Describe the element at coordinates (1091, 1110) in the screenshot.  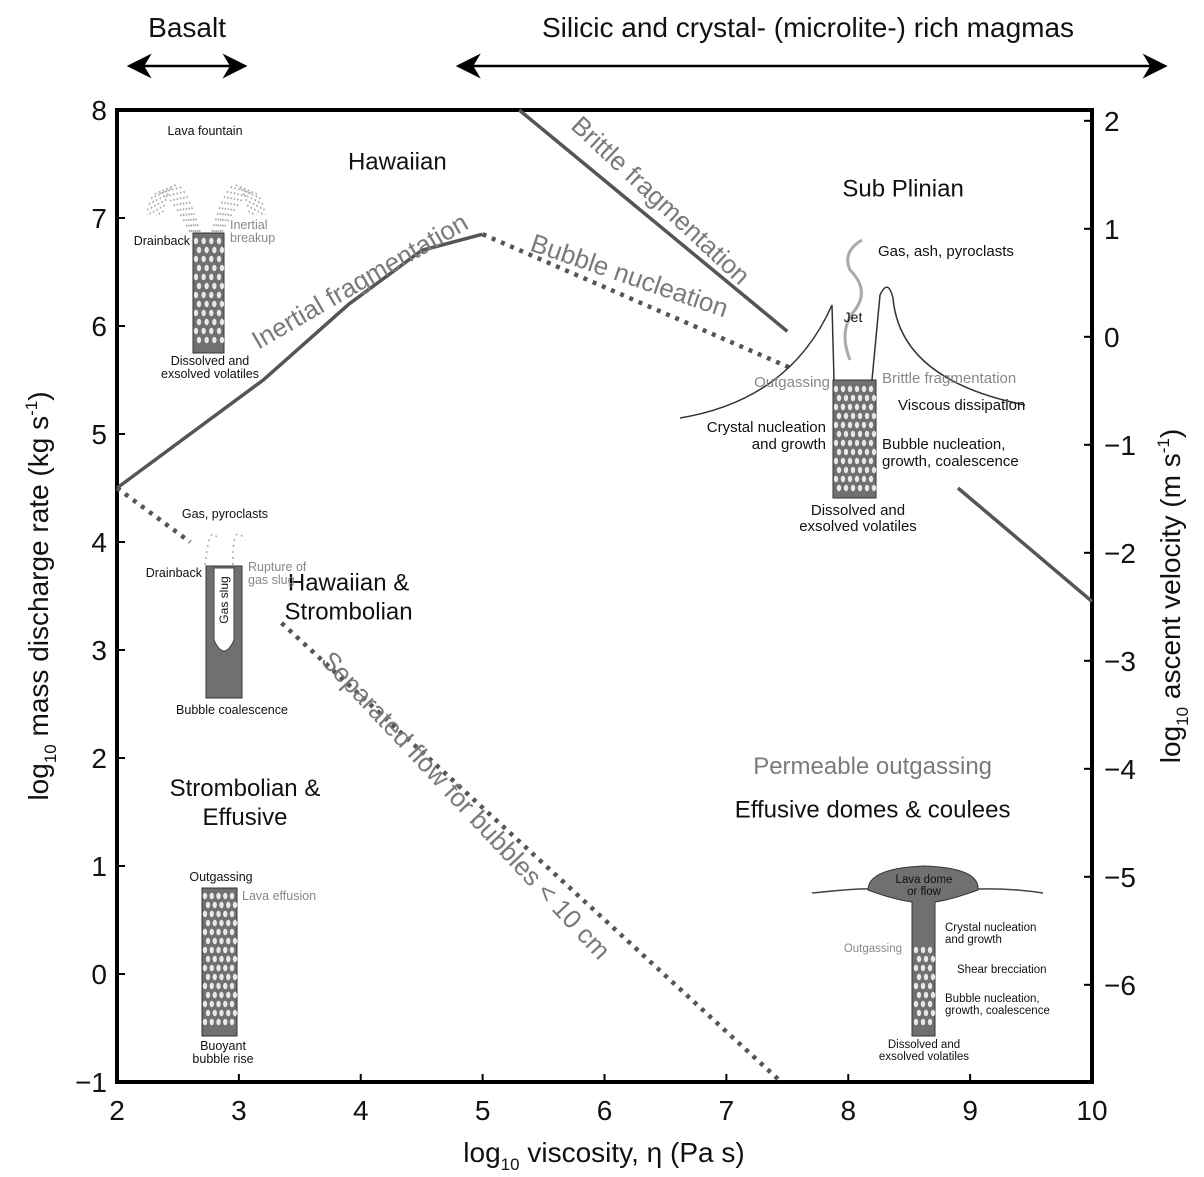
I see `x-tick-label: 10` at that location.